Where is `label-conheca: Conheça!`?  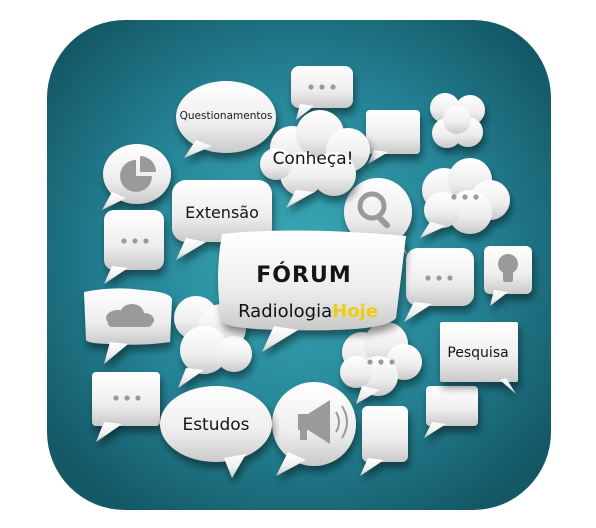
label-conheca: Conheça! is located at coordinates (313, 159).